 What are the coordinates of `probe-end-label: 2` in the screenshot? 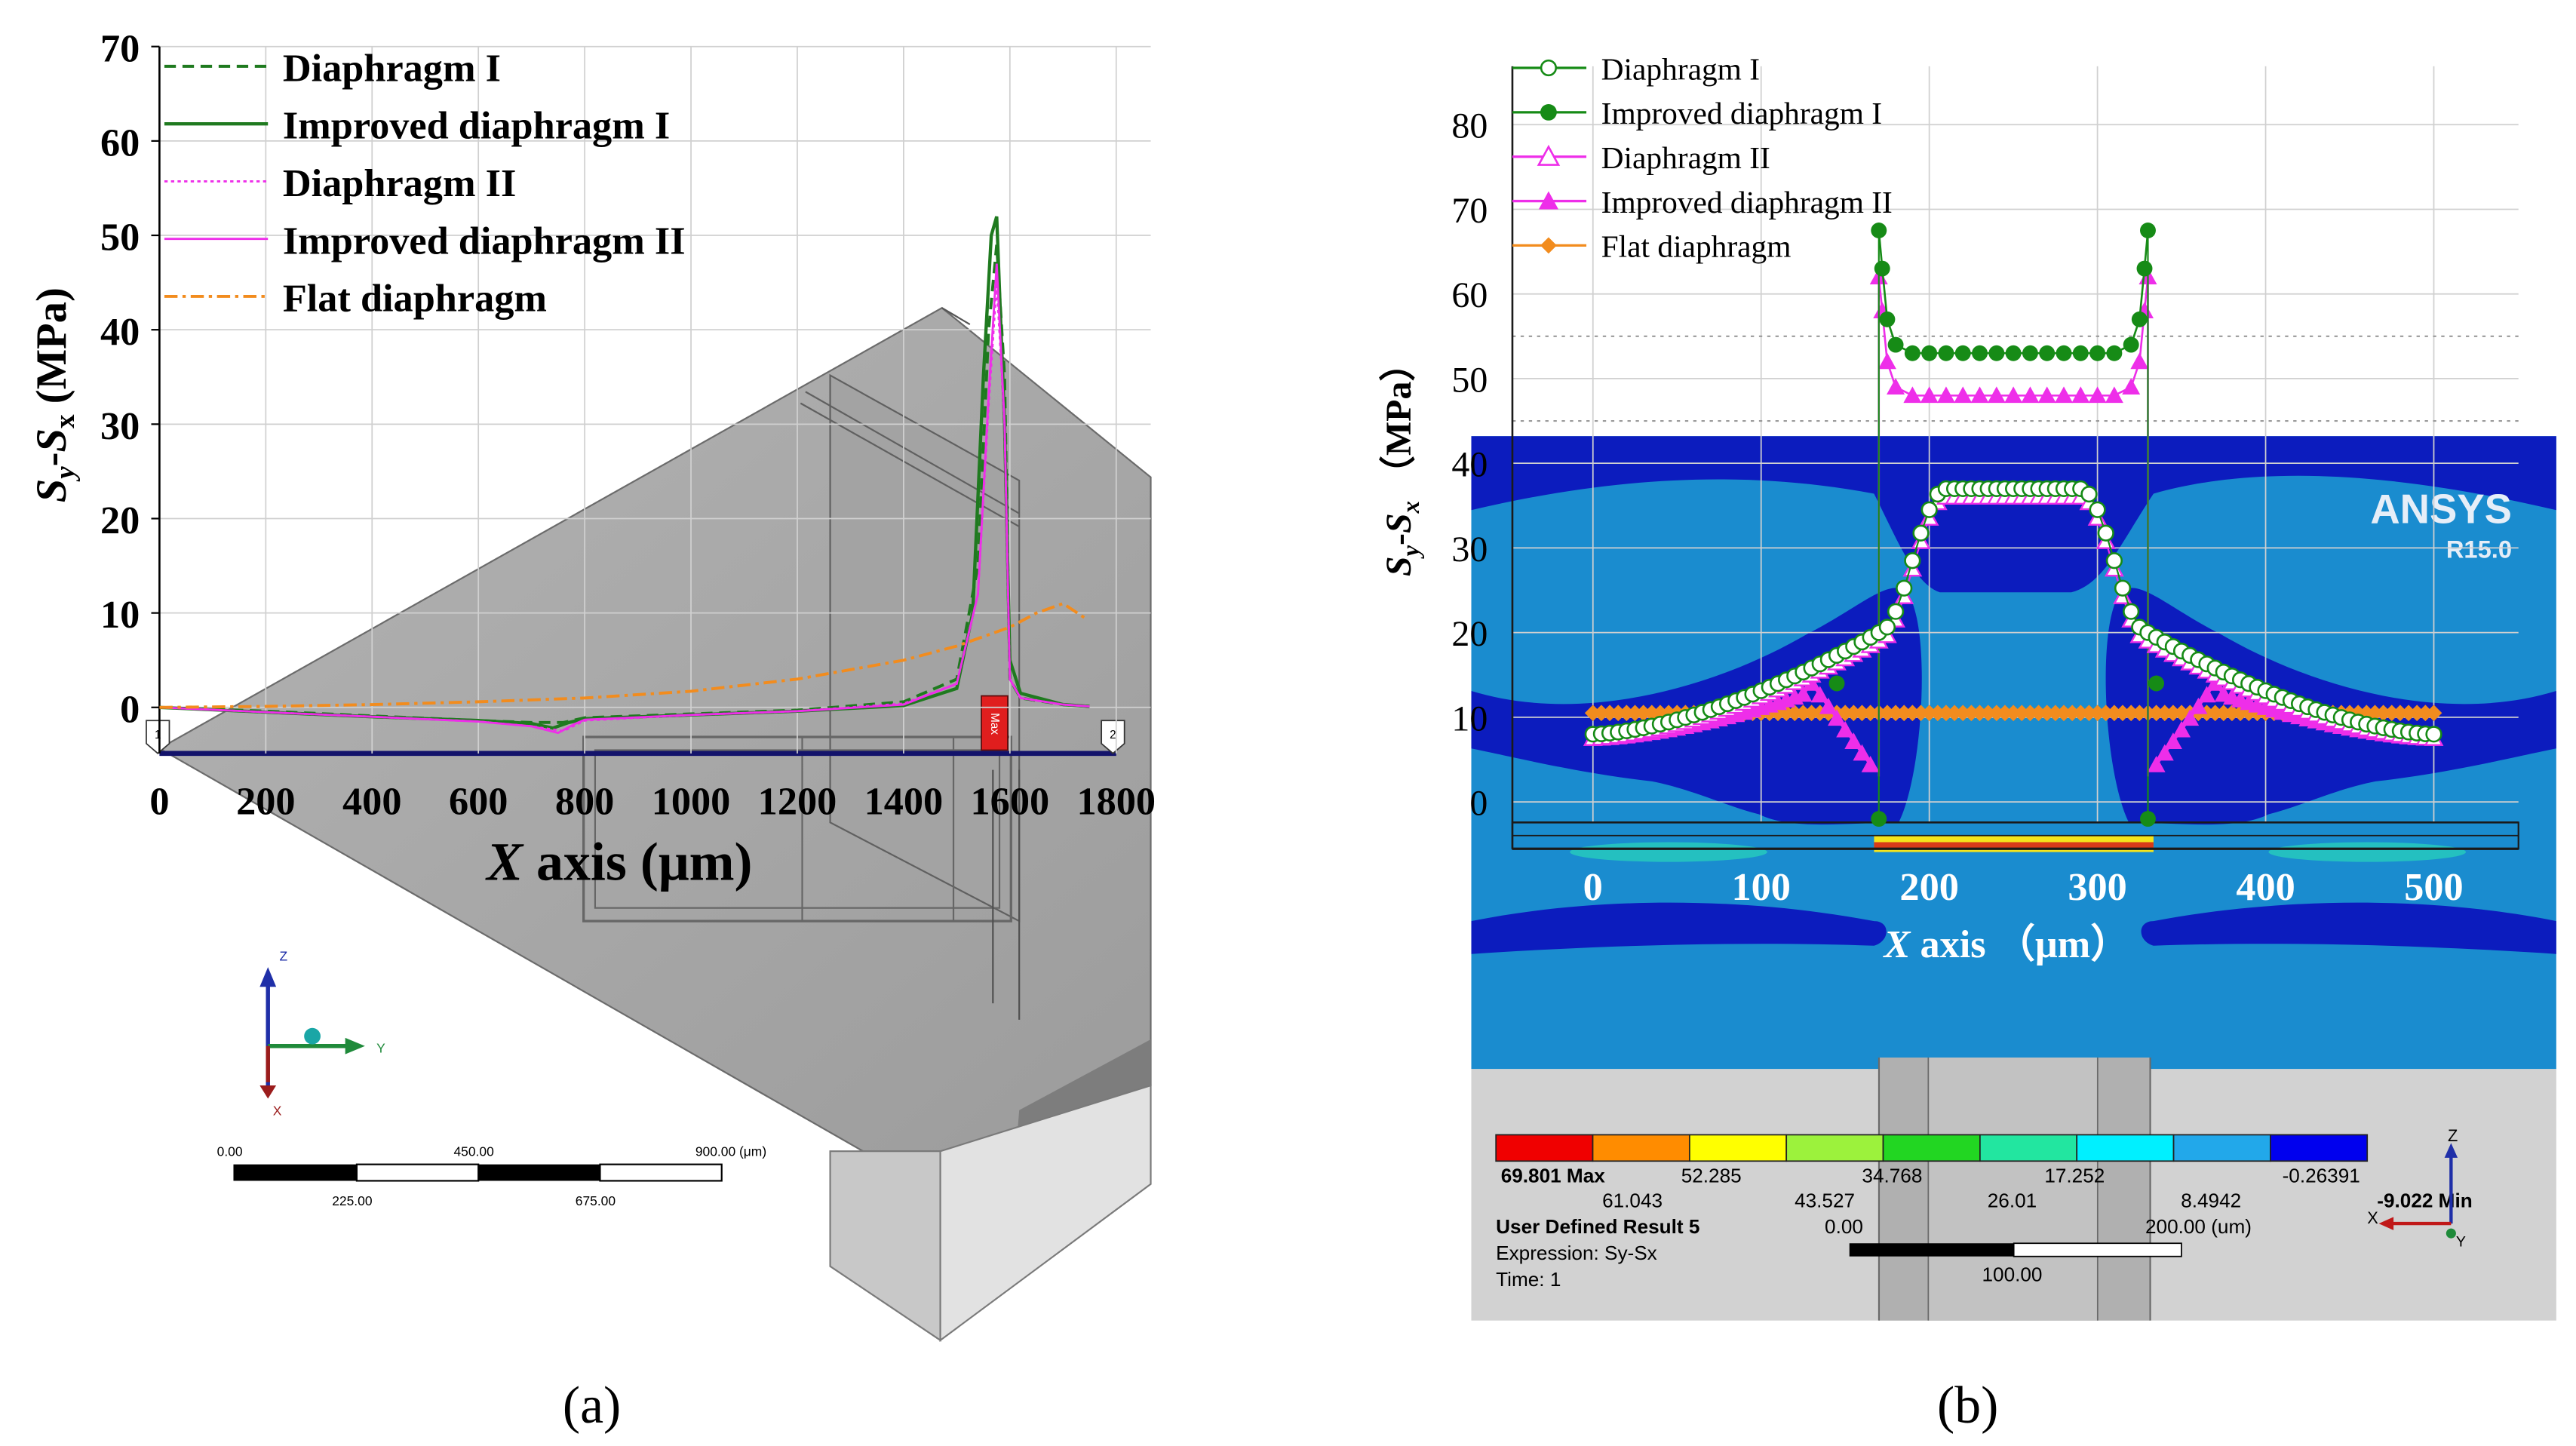 It's located at (1113, 735).